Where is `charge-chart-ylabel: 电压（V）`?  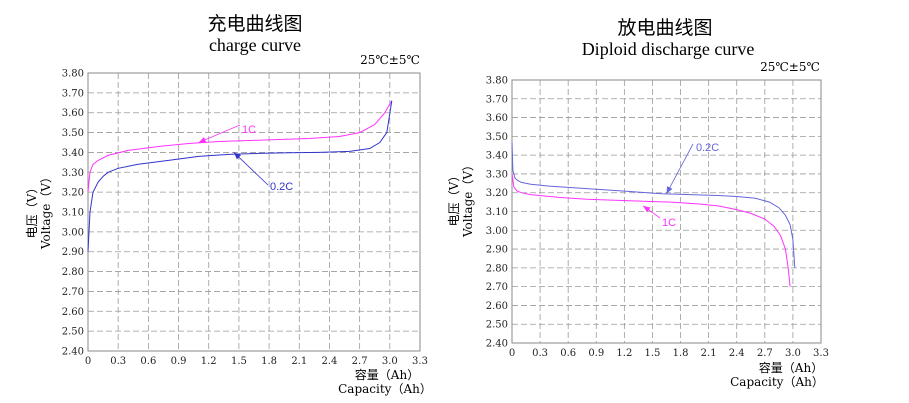 charge-chart-ylabel: 电压（V） is located at coordinates (32, 210).